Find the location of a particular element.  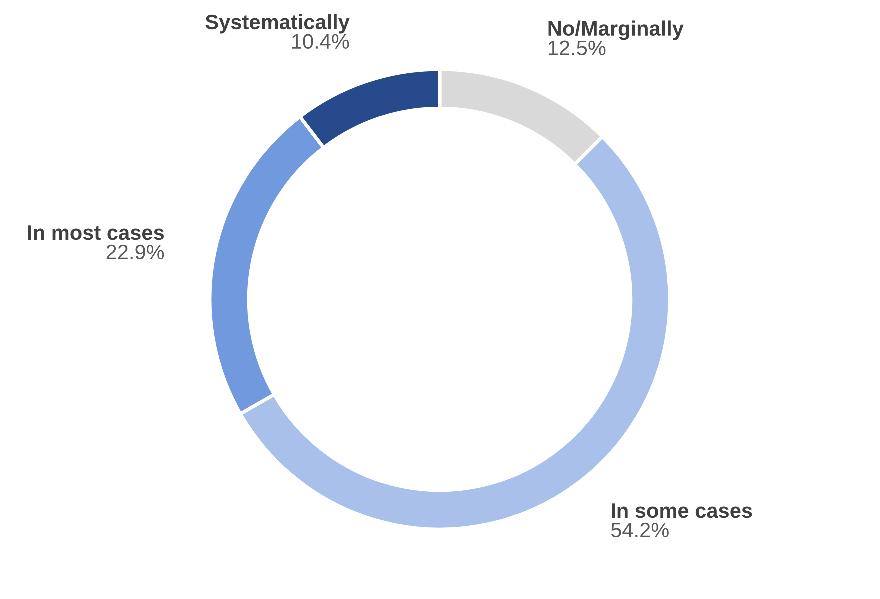

slice-label: In most cases is located at coordinates (96, 233).